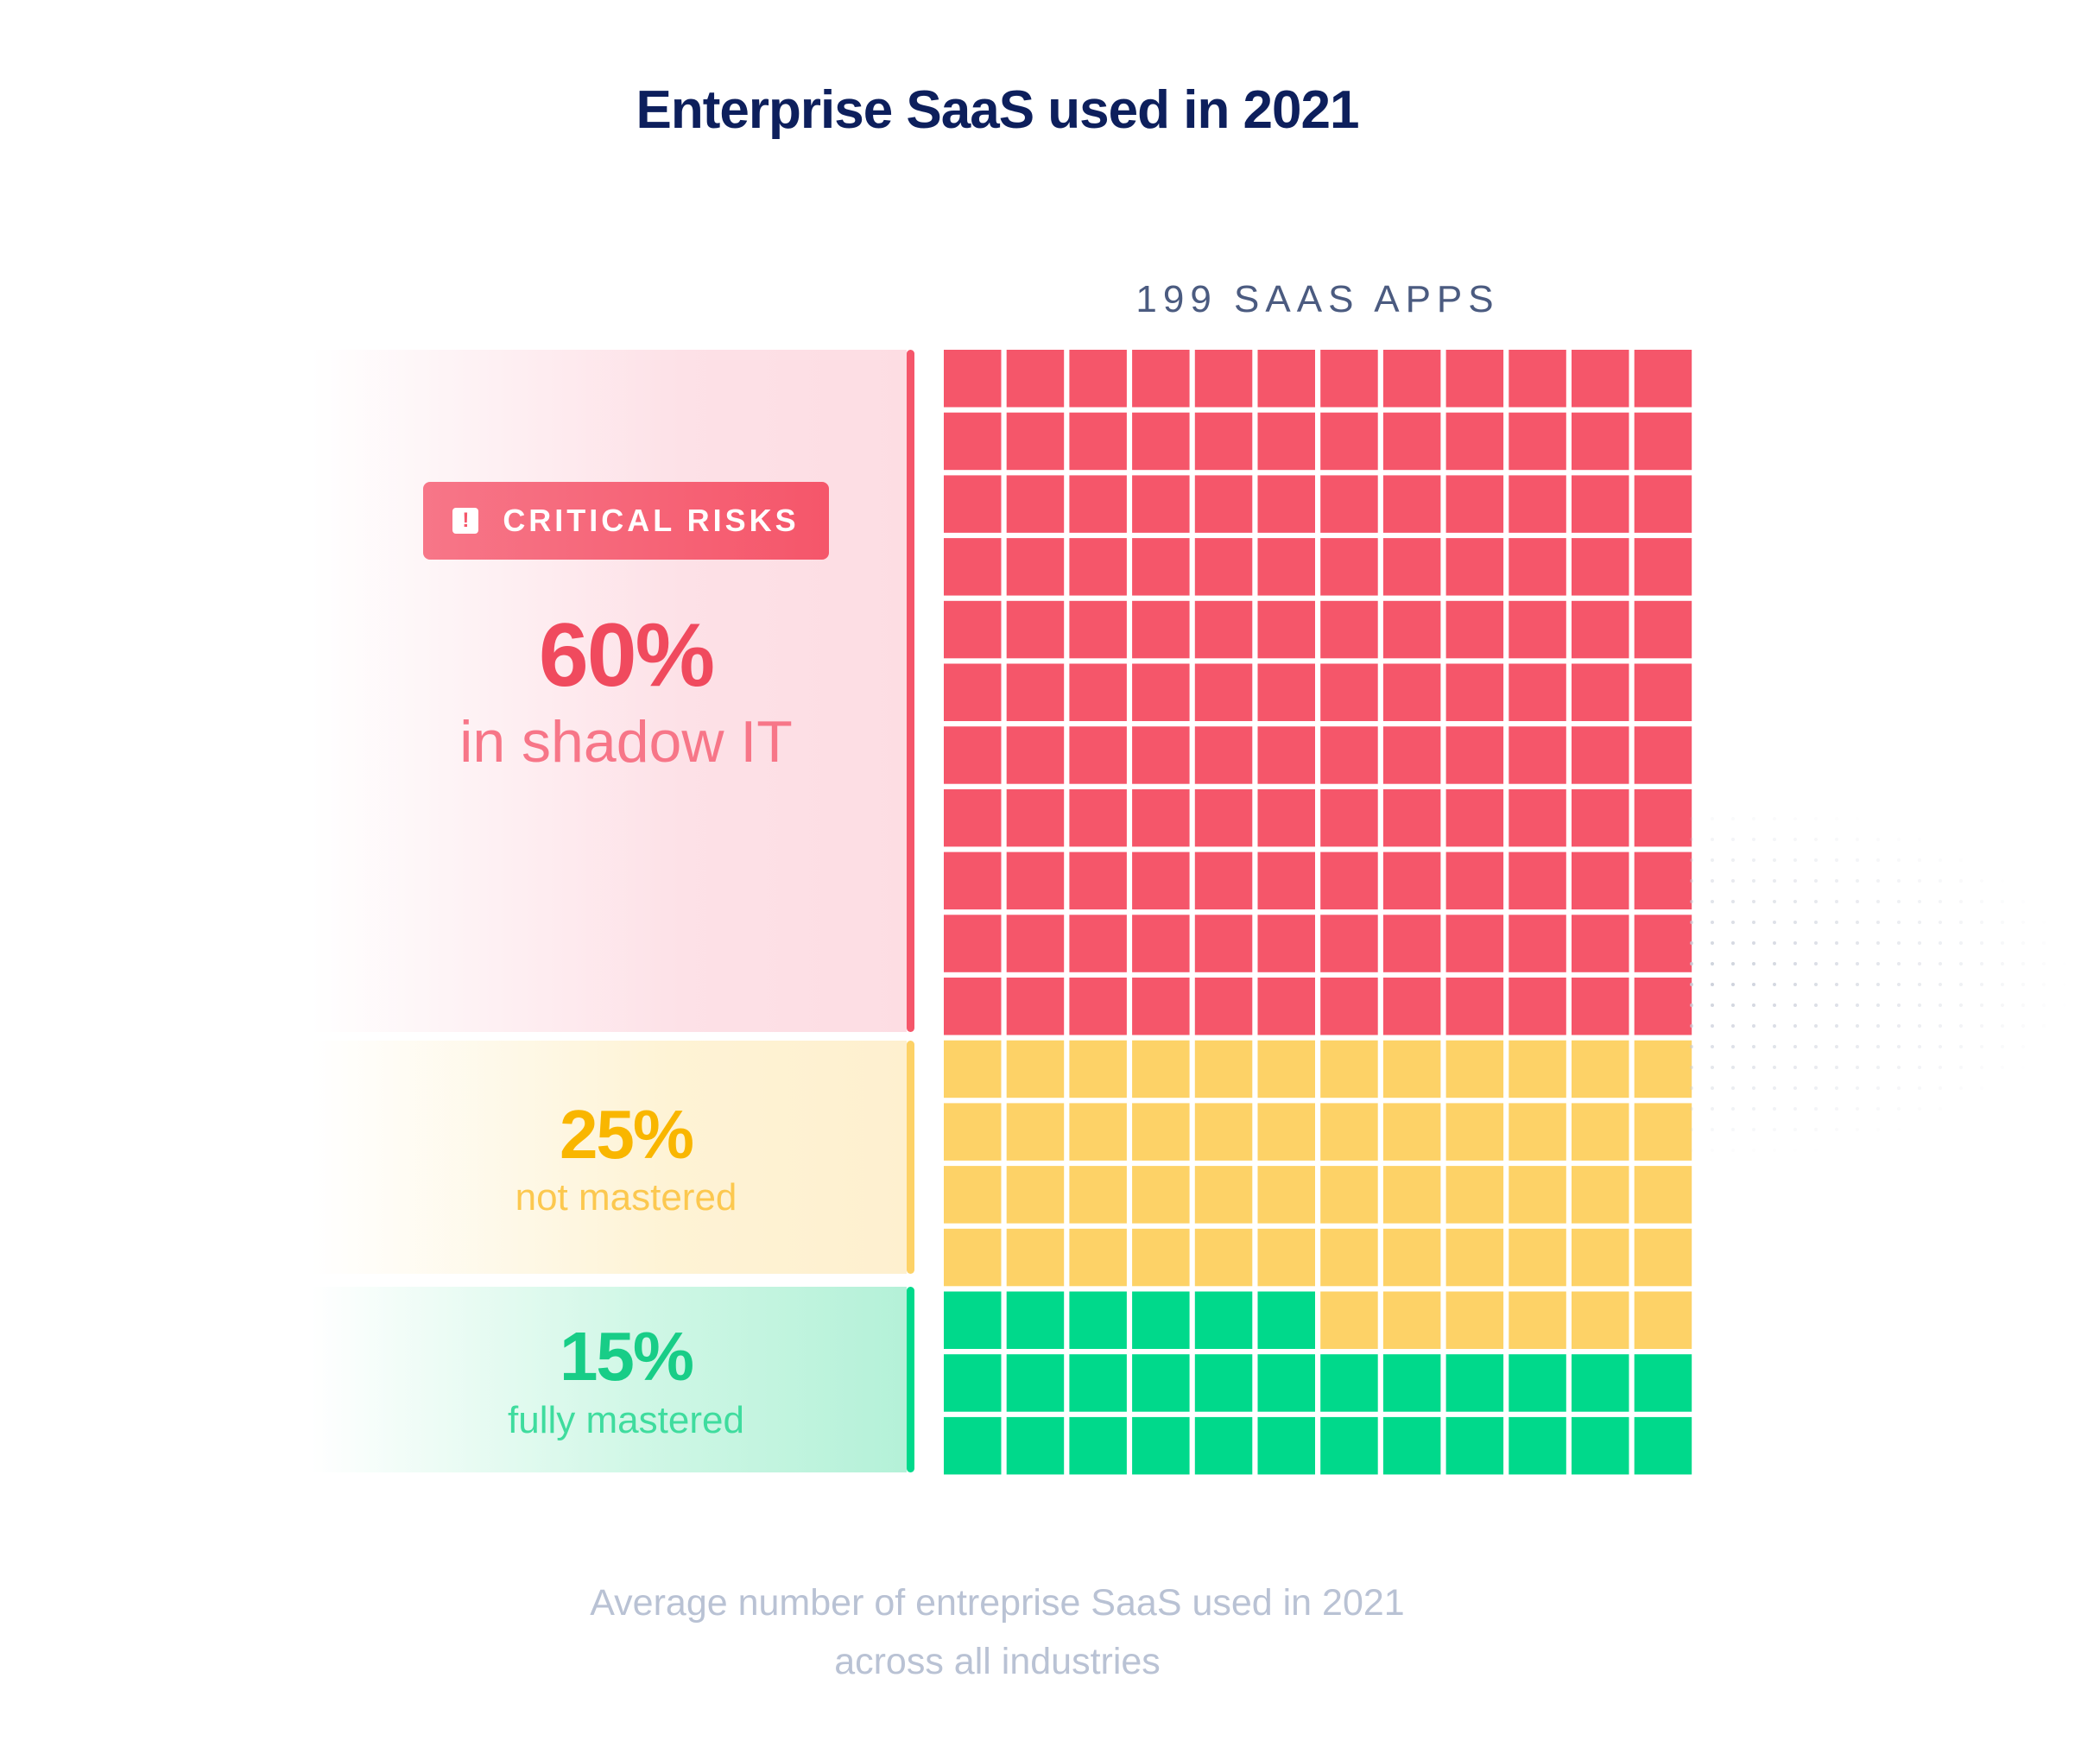  Describe the element at coordinates (626, 1134) in the screenshot. I see `not-mastered-percent: 25%` at that location.